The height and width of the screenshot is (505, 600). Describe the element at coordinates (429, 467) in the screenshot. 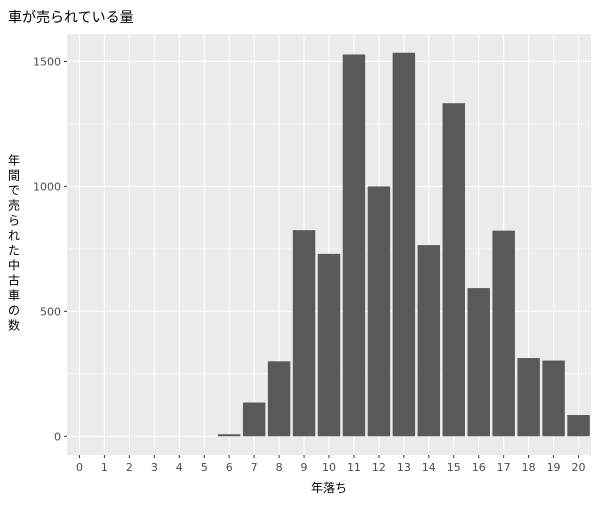

I see `x-tick-label: 14` at that location.